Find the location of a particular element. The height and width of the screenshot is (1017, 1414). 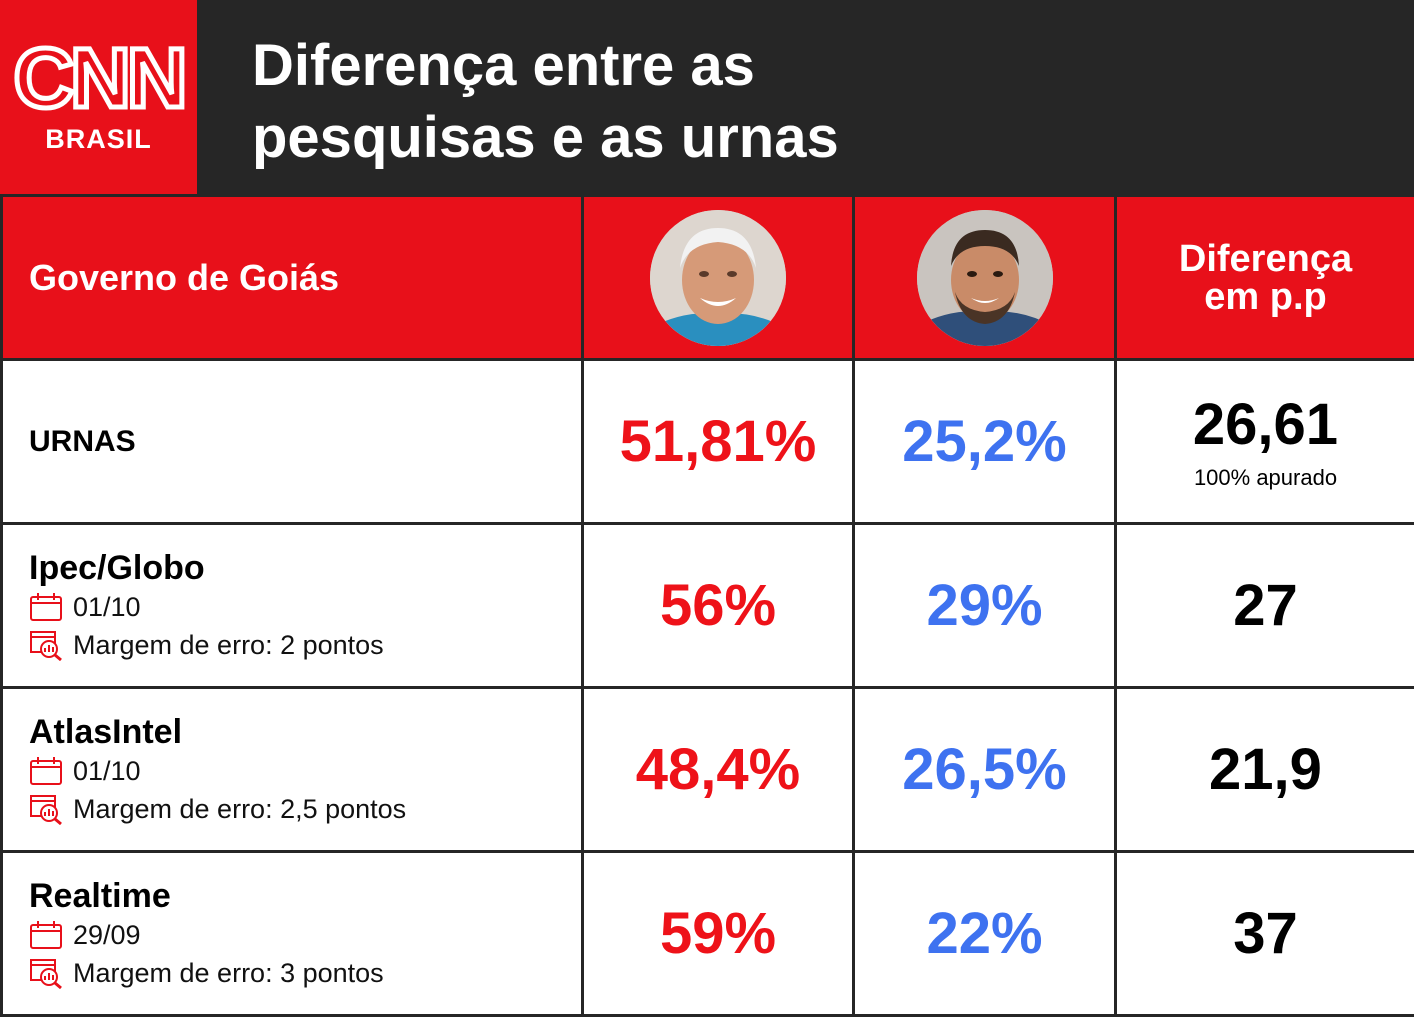

candidate-2-value: 22% is located at coordinates (984, 933).